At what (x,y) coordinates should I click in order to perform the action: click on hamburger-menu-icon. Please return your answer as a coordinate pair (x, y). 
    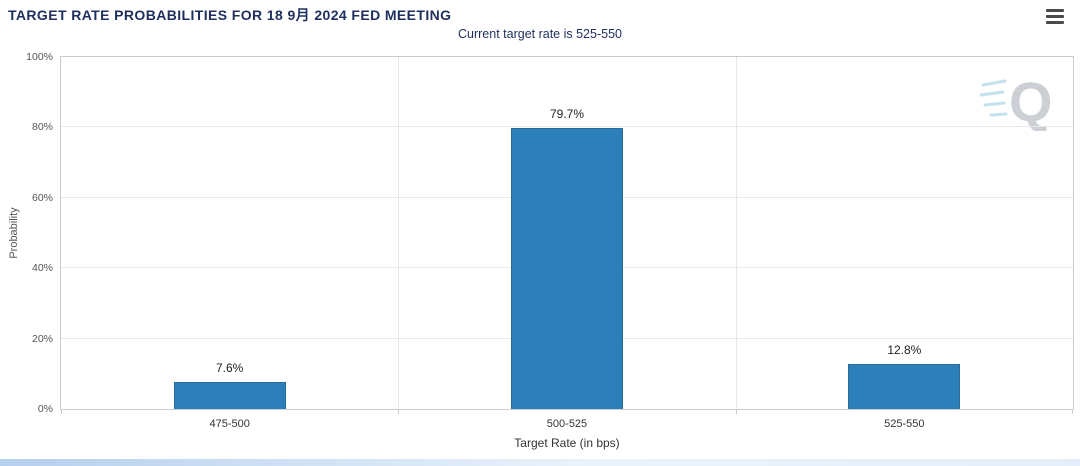
    Looking at the image, I should click on (1055, 16).